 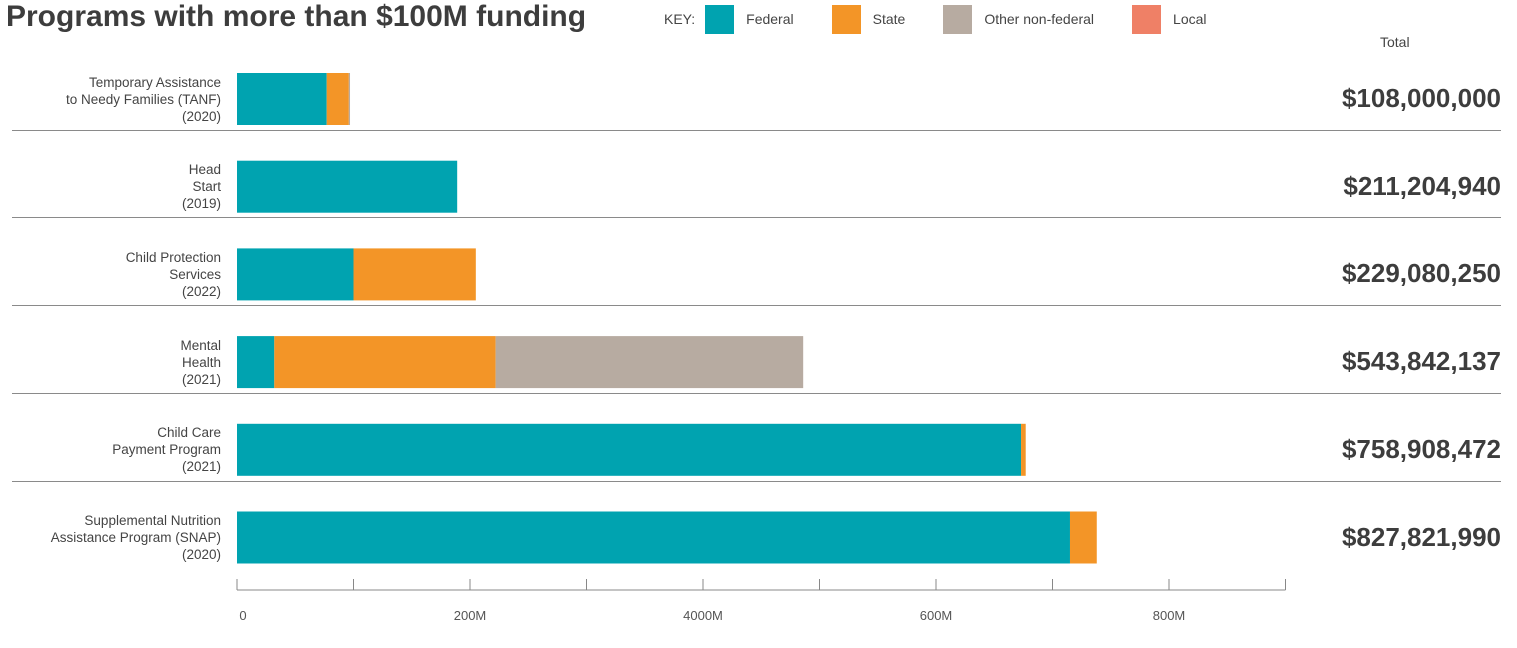 What do you see at coordinates (1169, 615) in the screenshot?
I see `x-tick-label: 800M` at bounding box center [1169, 615].